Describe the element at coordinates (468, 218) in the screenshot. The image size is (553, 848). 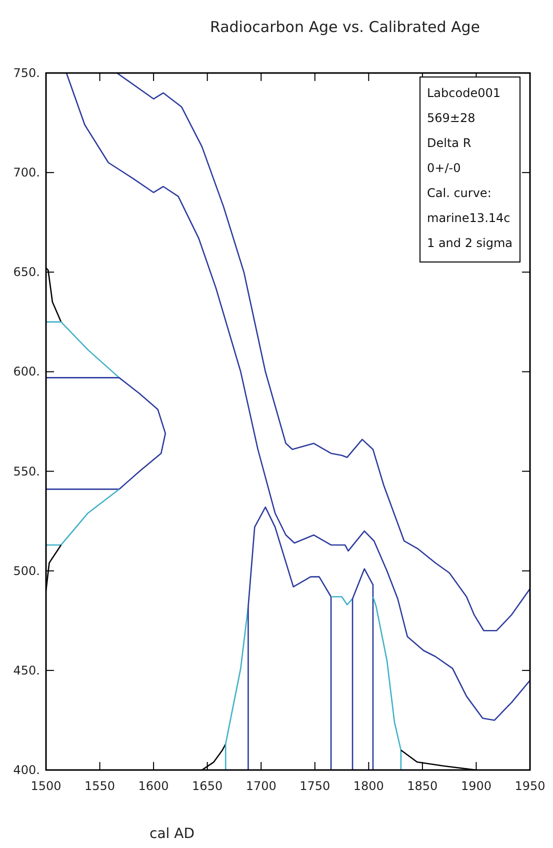
I see `annotation: marine13.14c` at that location.